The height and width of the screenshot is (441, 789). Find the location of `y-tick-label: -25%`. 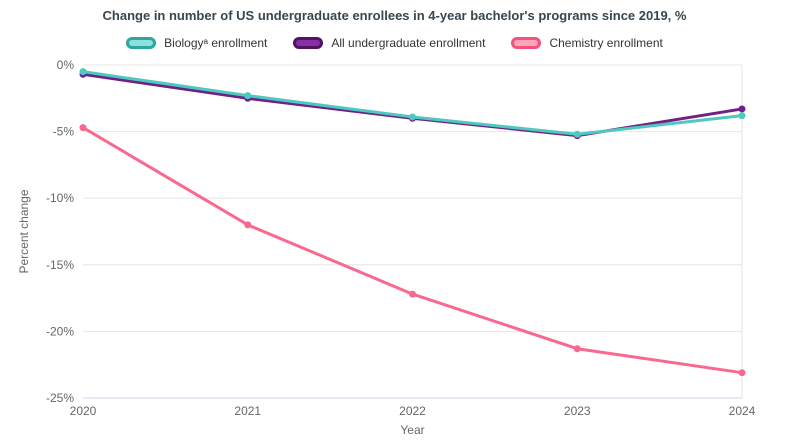

y-tick-label: -25% is located at coordinates (60, 398).